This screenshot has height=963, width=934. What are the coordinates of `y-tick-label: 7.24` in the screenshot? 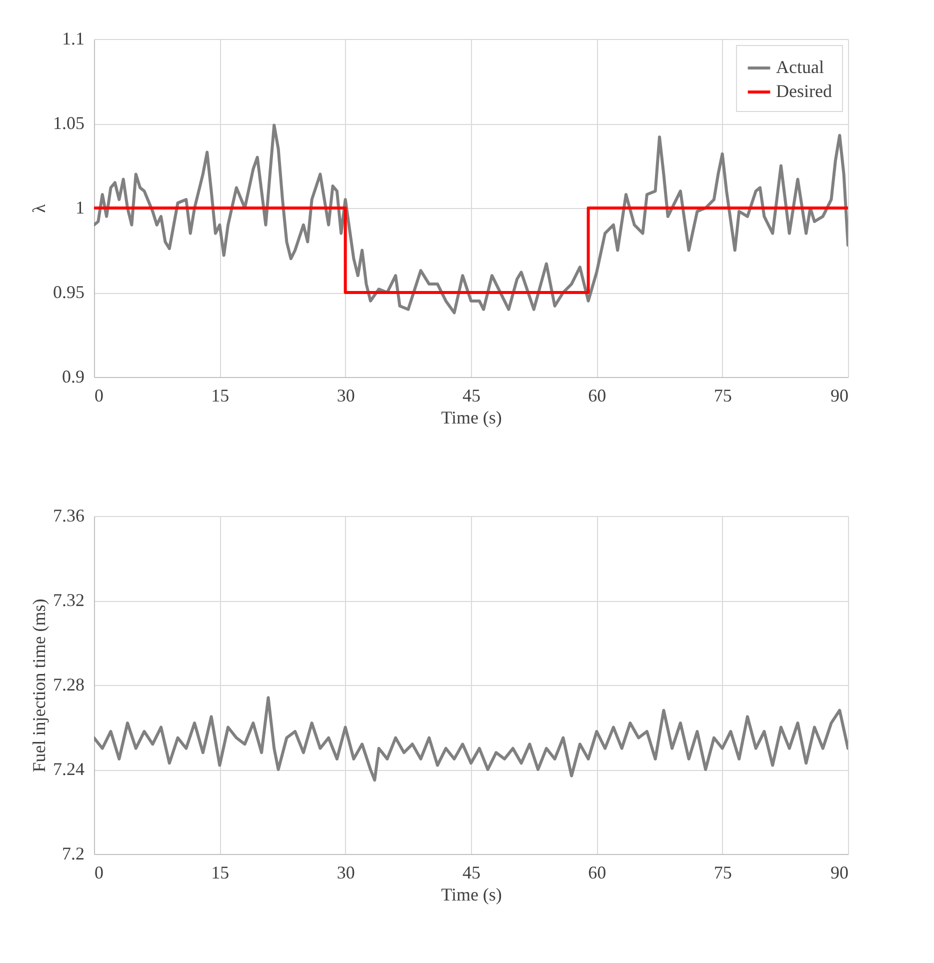 It's located at (68, 769).